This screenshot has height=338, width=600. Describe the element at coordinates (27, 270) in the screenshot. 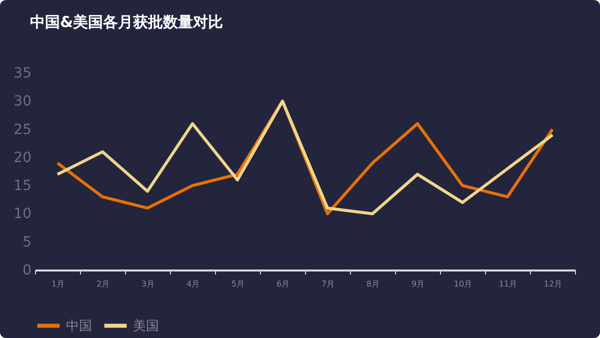

I see `y-tick-label: 0` at that location.